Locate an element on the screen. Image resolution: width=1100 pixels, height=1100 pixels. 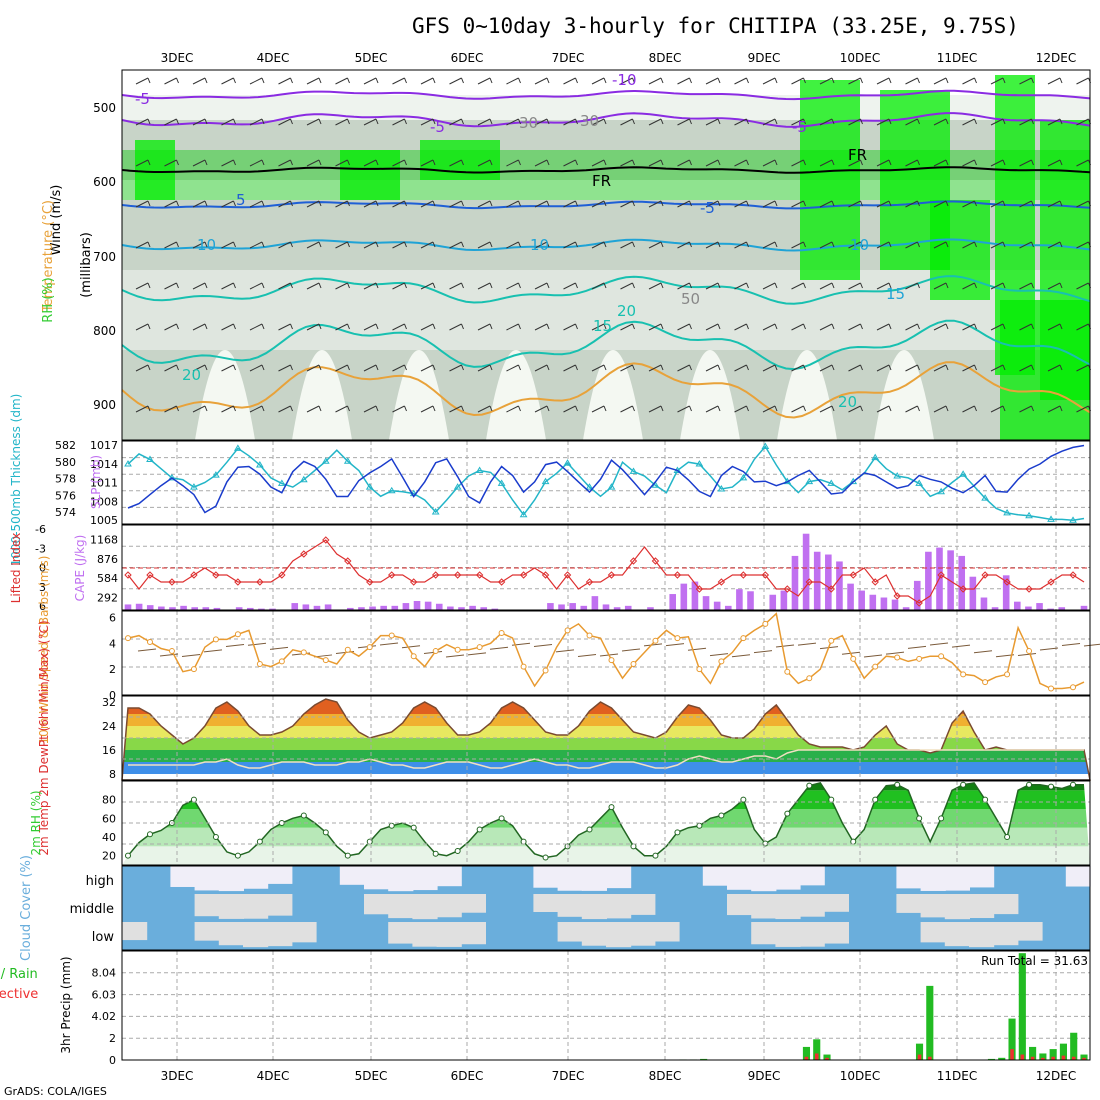
rh-color-band is located at coordinates (606, 786).